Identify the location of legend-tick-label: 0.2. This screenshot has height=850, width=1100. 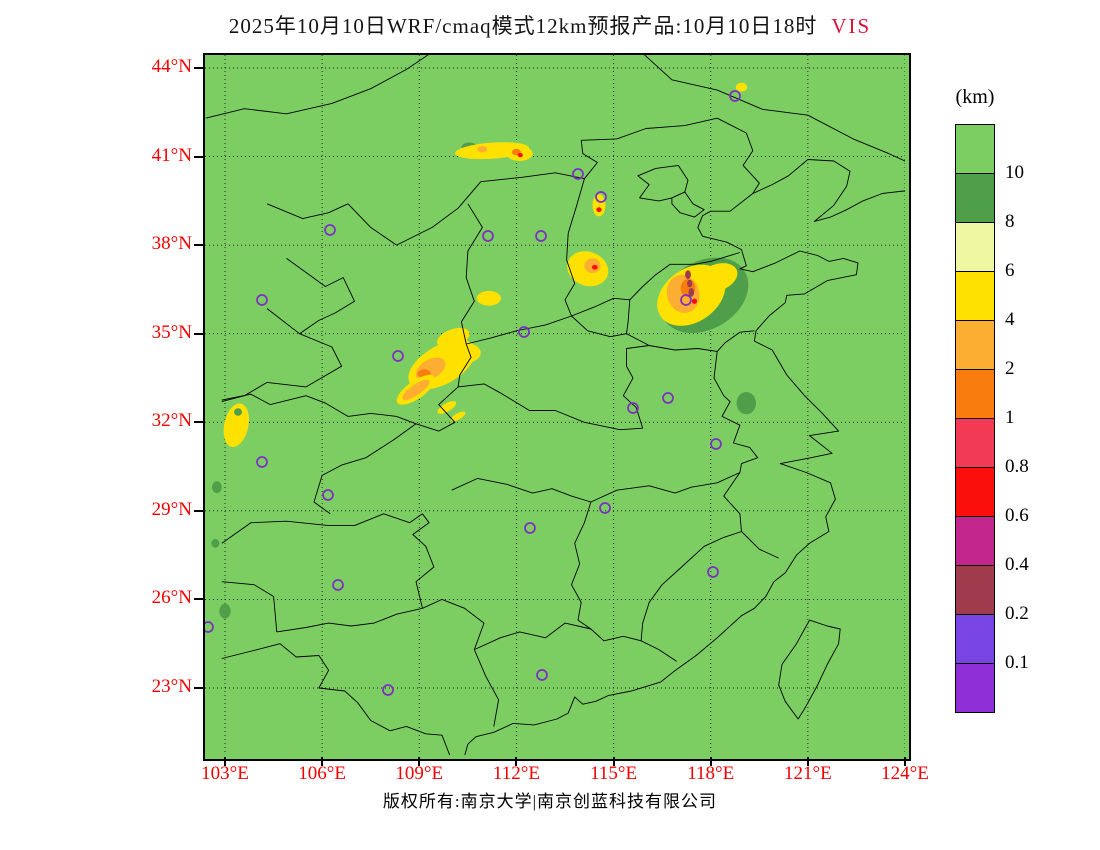
(1017, 613).